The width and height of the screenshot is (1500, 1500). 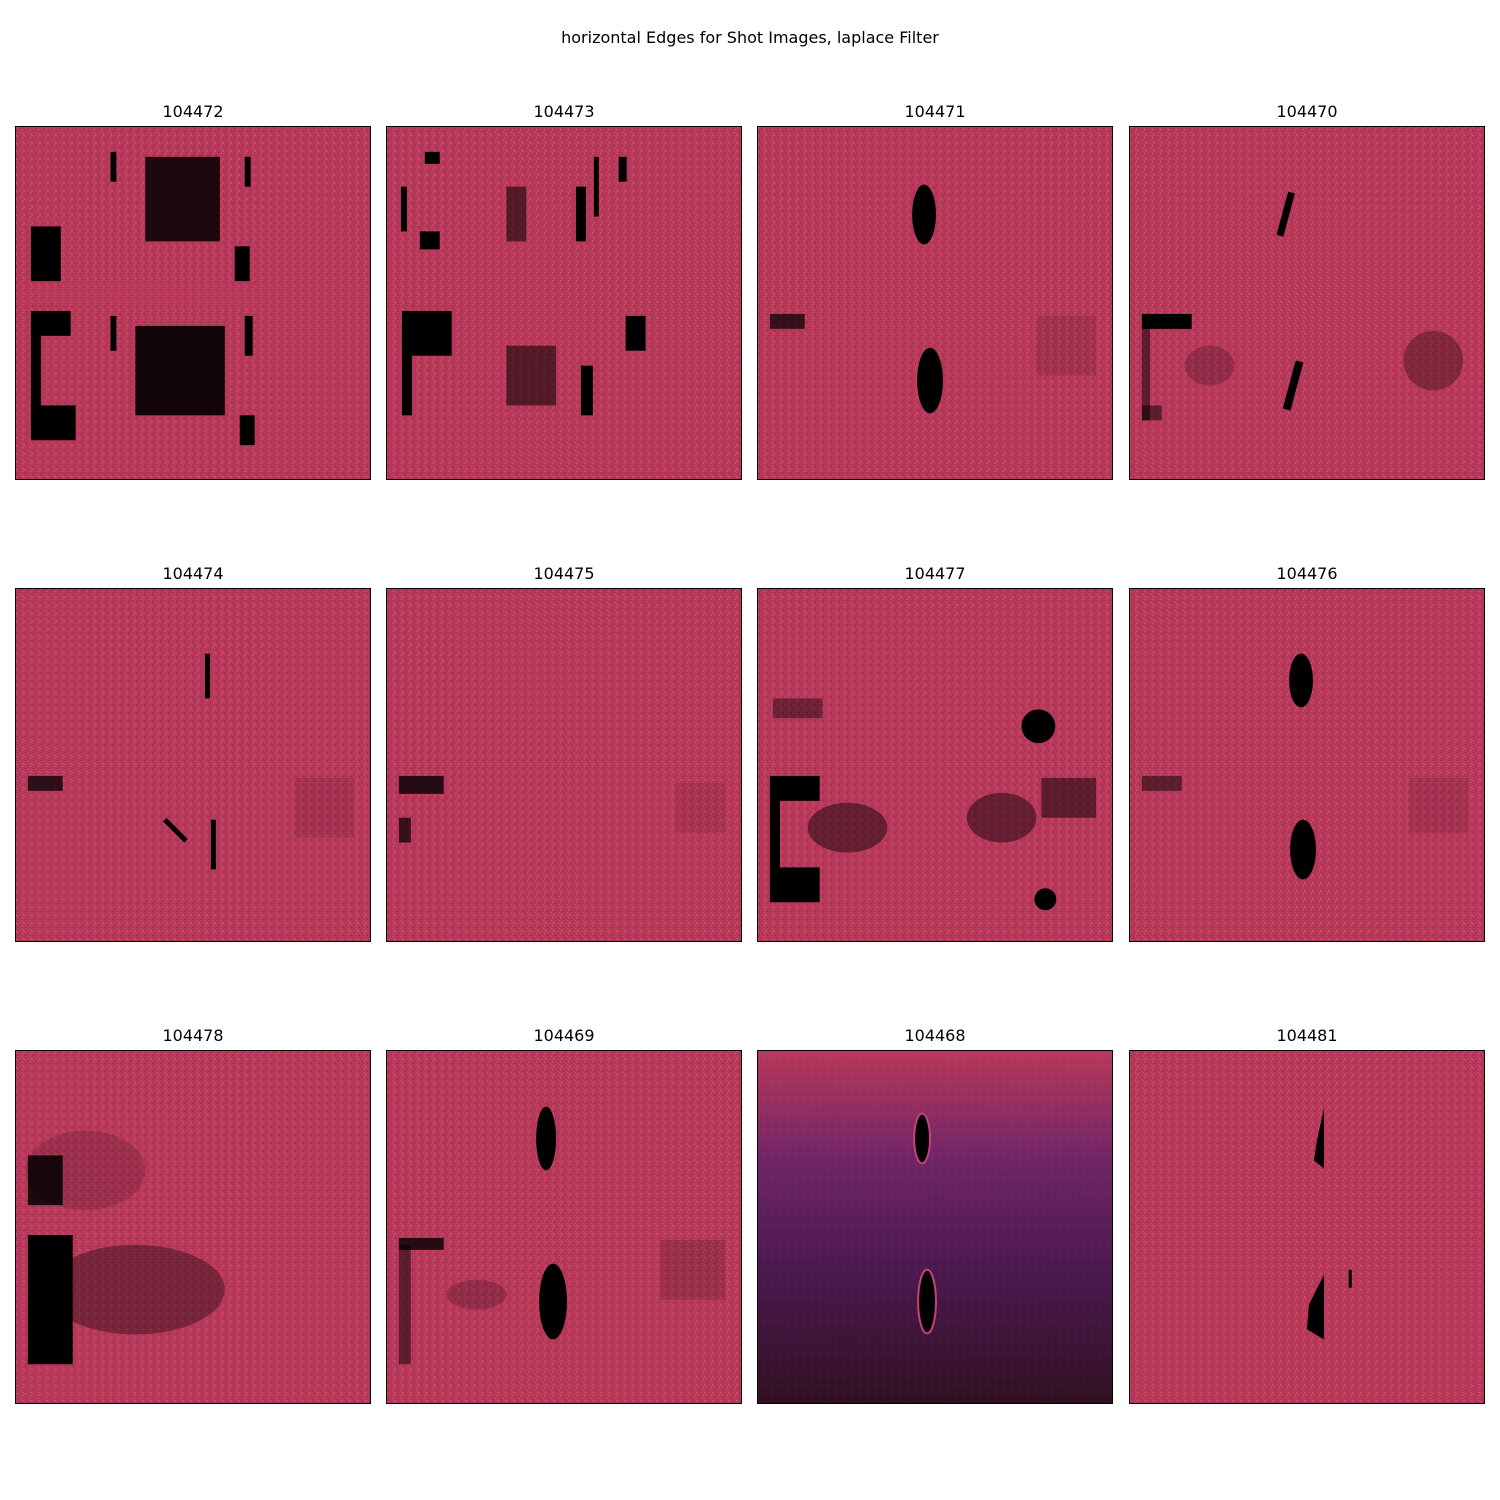 I want to click on panel-title: 104478, so click(x=193, y=1035).